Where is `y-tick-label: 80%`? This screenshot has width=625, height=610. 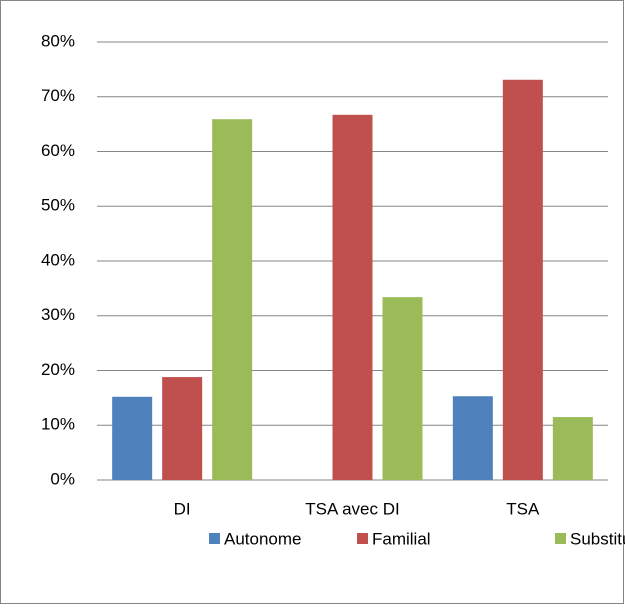 y-tick-label: 80% is located at coordinates (58, 40).